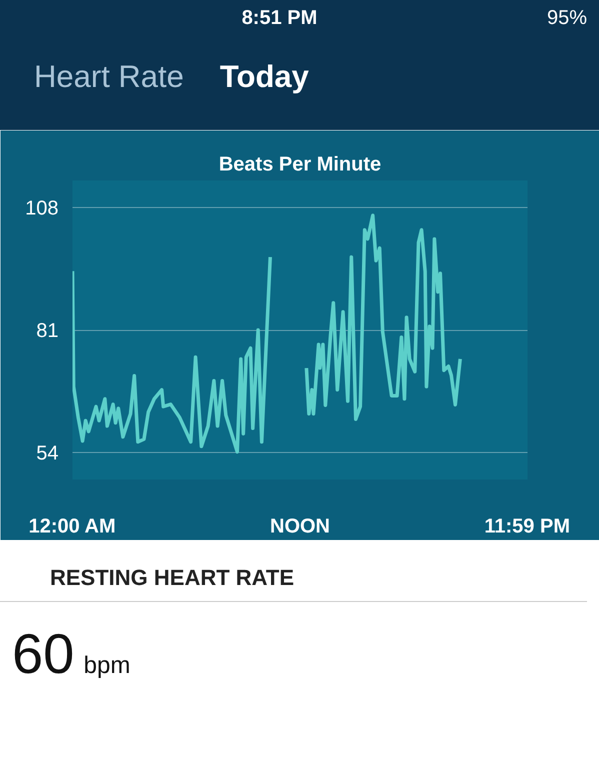 This screenshot has height=765, width=599. I want to click on x-tick-label: 11:59 PM, so click(527, 527).